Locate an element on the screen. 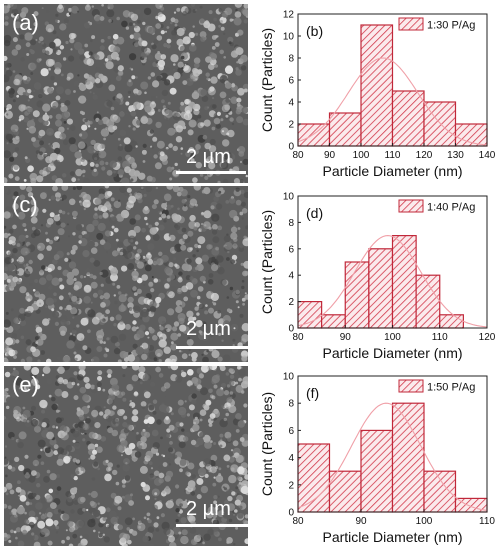  fit-curve is located at coordinates (392, 101).